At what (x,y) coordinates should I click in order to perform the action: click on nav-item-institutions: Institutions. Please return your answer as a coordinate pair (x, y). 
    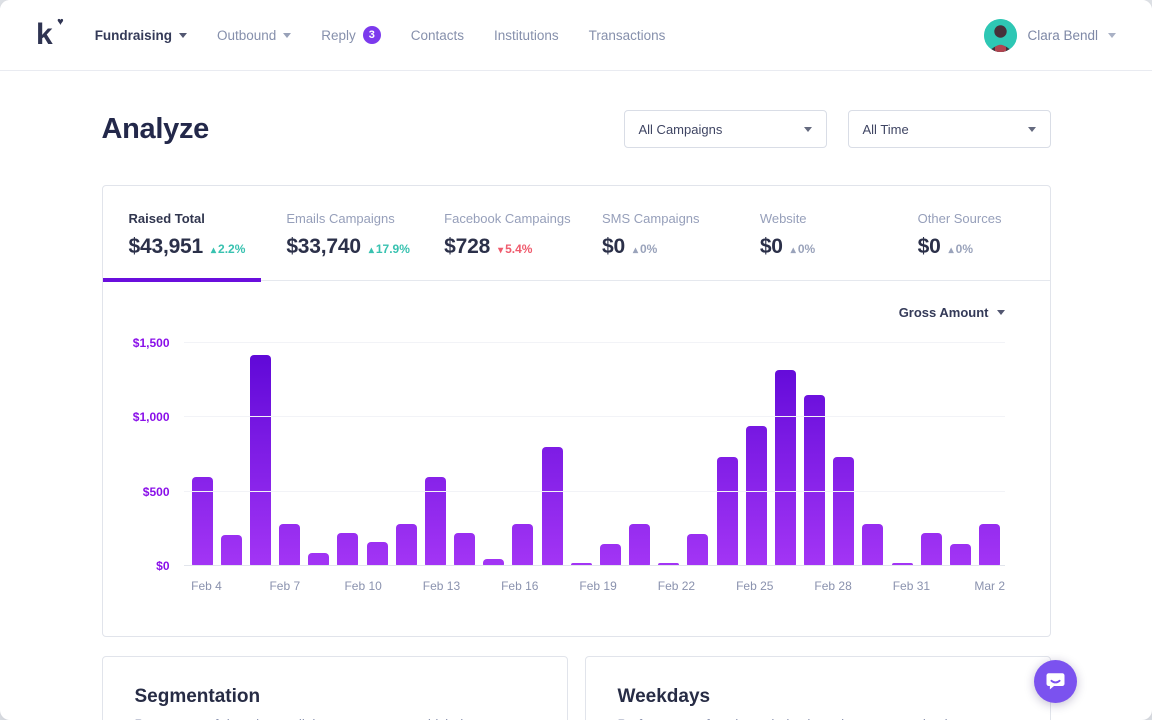
    Looking at the image, I should click on (526, 35).